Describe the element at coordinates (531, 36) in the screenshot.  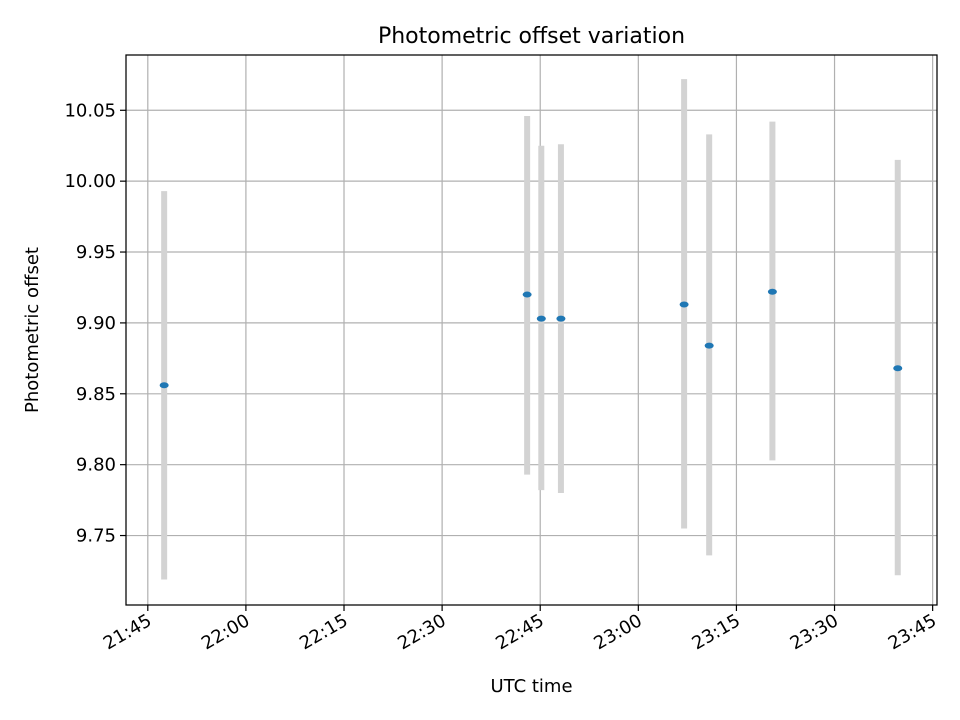
I see `chart-title: Photometric offset variation` at that location.